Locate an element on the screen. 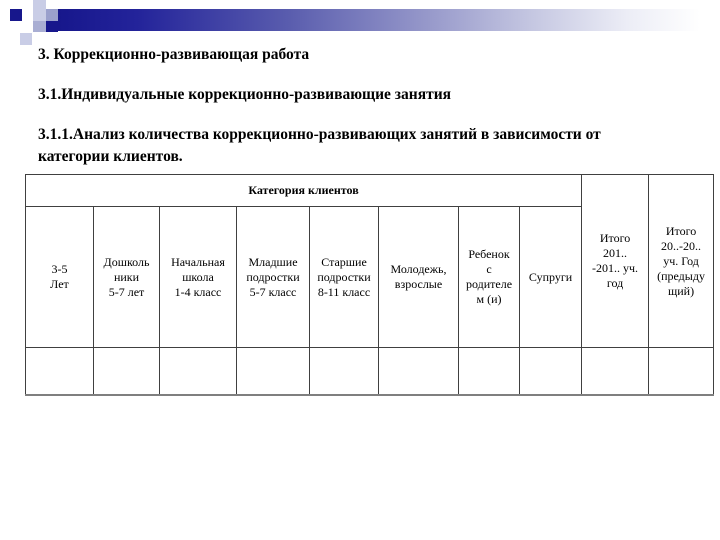 The width and height of the screenshot is (720, 540). decor-square-dark-left is located at coordinates (16, 15).